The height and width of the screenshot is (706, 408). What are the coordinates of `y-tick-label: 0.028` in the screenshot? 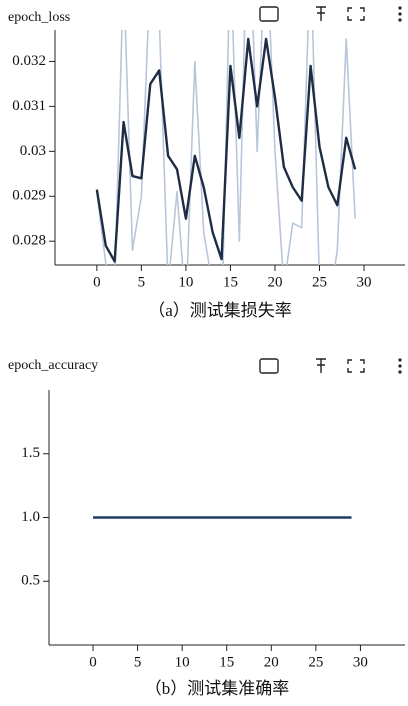 It's located at (29, 241).